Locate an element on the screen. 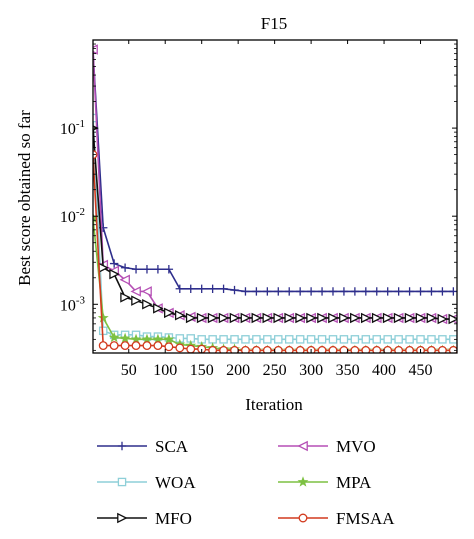 The height and width of the screenshot is (539, 474). legend-label: MVO is located at coordinates (356, 446).